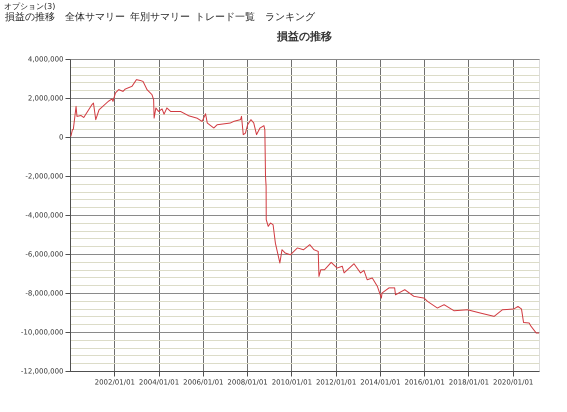  I want to click on chart-title: 損益の推移, so click(304, 36).